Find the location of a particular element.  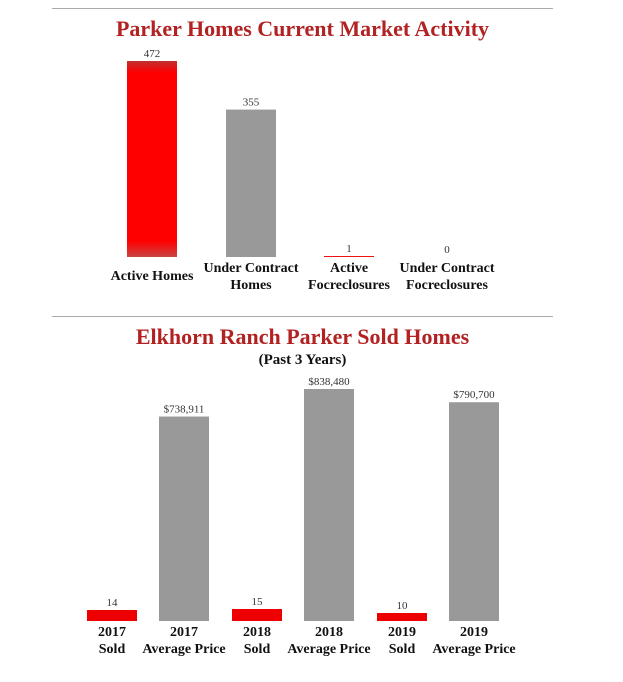

chart1-value-label-2: 355 is located at coordinates (251, 103).